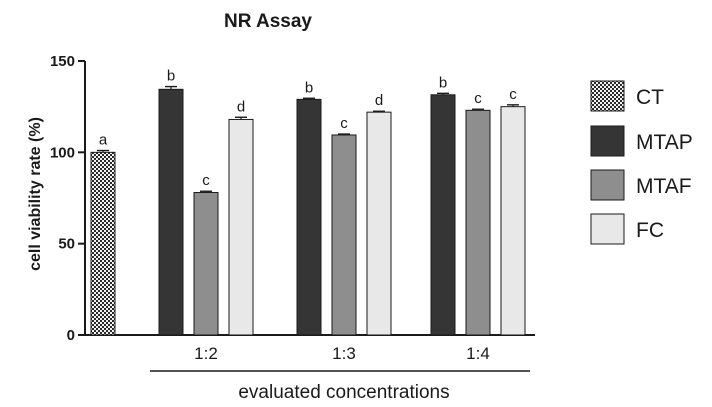  Describe the element at coordinates (664, 186) in the screenshot. I see `legend-label-mtaf: MTAF` at that location.